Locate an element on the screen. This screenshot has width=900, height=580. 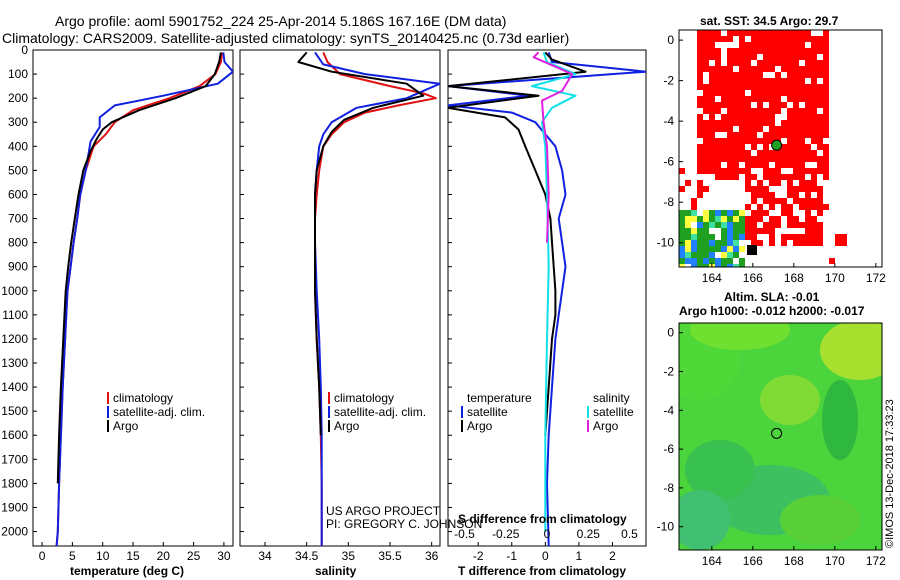
legend-satellite: satellite-adj. clim. is located at coordinates (380, 412).